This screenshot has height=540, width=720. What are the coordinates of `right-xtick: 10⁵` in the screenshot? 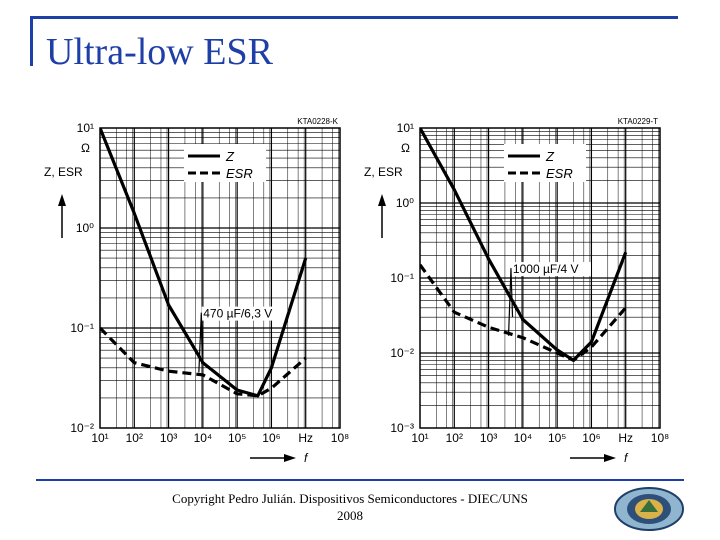 It's located at (557, 438).